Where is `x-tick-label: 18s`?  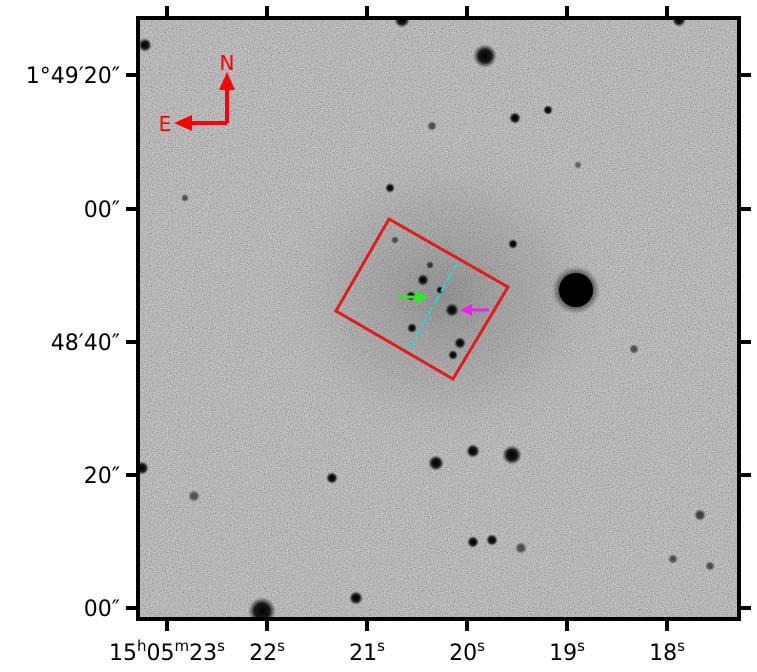 x-tick-label: 18s is located at coordinates (667, 651).